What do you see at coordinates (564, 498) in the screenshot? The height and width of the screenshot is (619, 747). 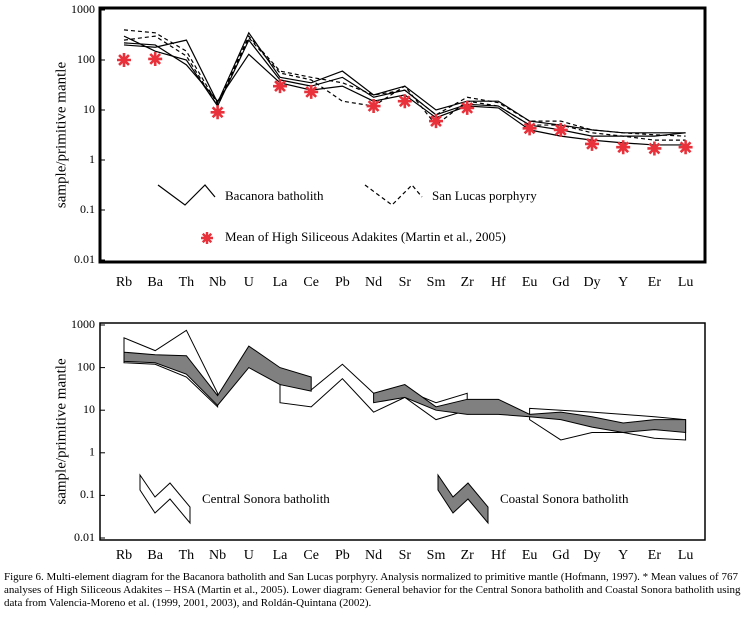 I see `legend-label: Coastal Sonora batholith` at bounding box center [564, 498].